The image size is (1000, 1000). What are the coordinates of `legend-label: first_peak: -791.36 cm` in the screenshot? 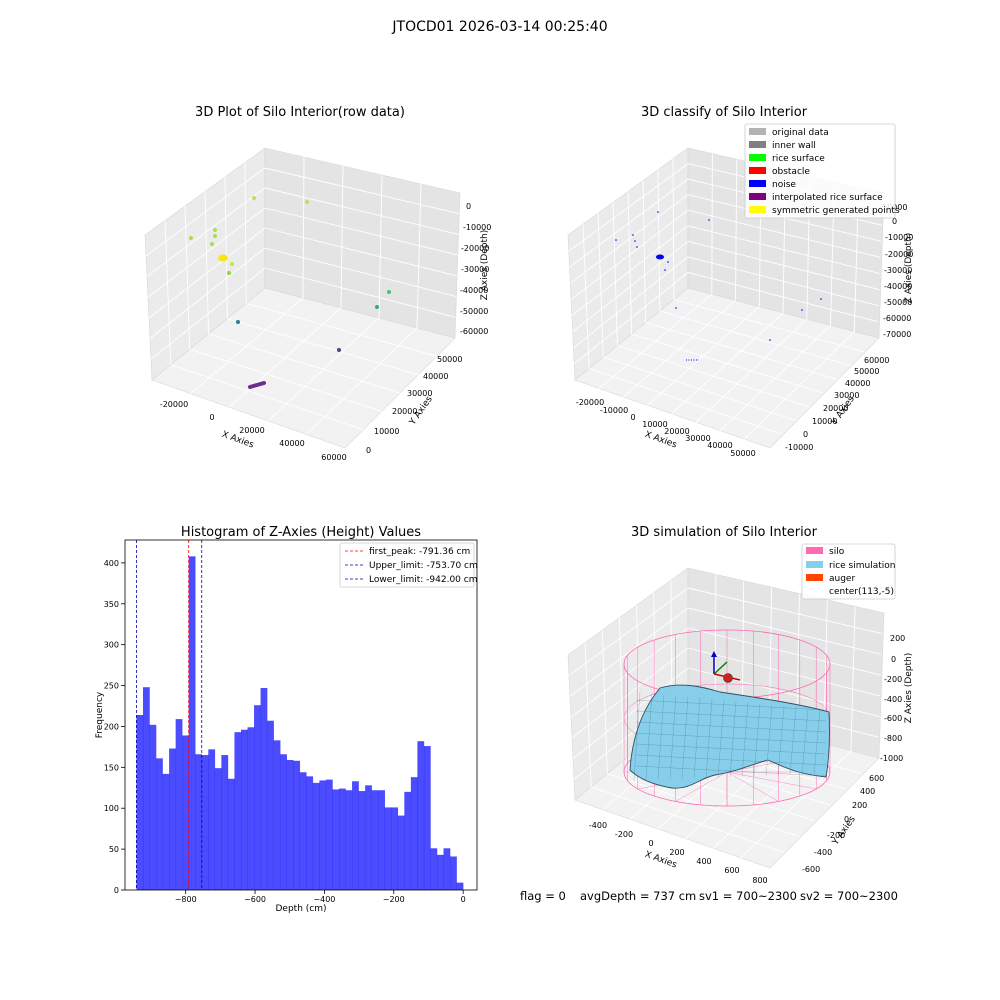 It's located at (419, 552).